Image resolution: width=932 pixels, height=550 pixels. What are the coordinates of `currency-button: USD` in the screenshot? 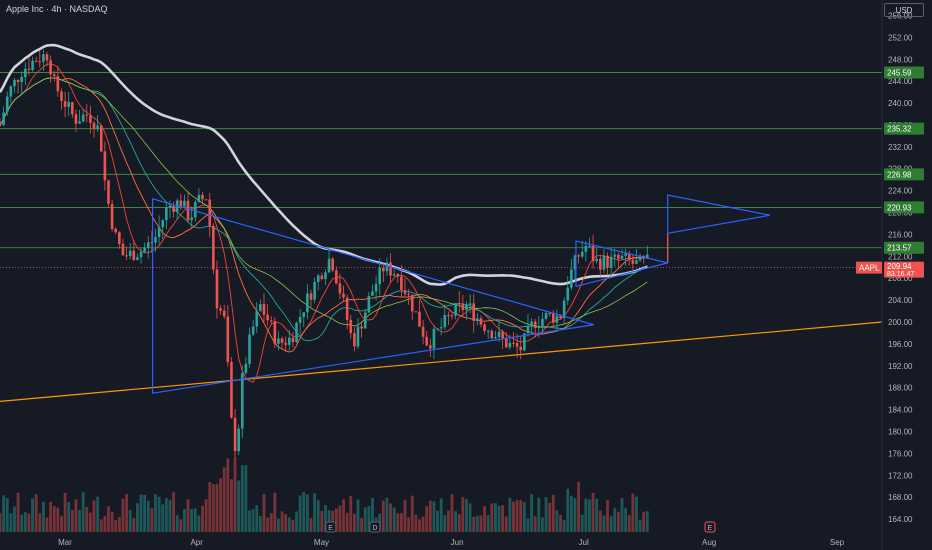 It's located at (904, 10).